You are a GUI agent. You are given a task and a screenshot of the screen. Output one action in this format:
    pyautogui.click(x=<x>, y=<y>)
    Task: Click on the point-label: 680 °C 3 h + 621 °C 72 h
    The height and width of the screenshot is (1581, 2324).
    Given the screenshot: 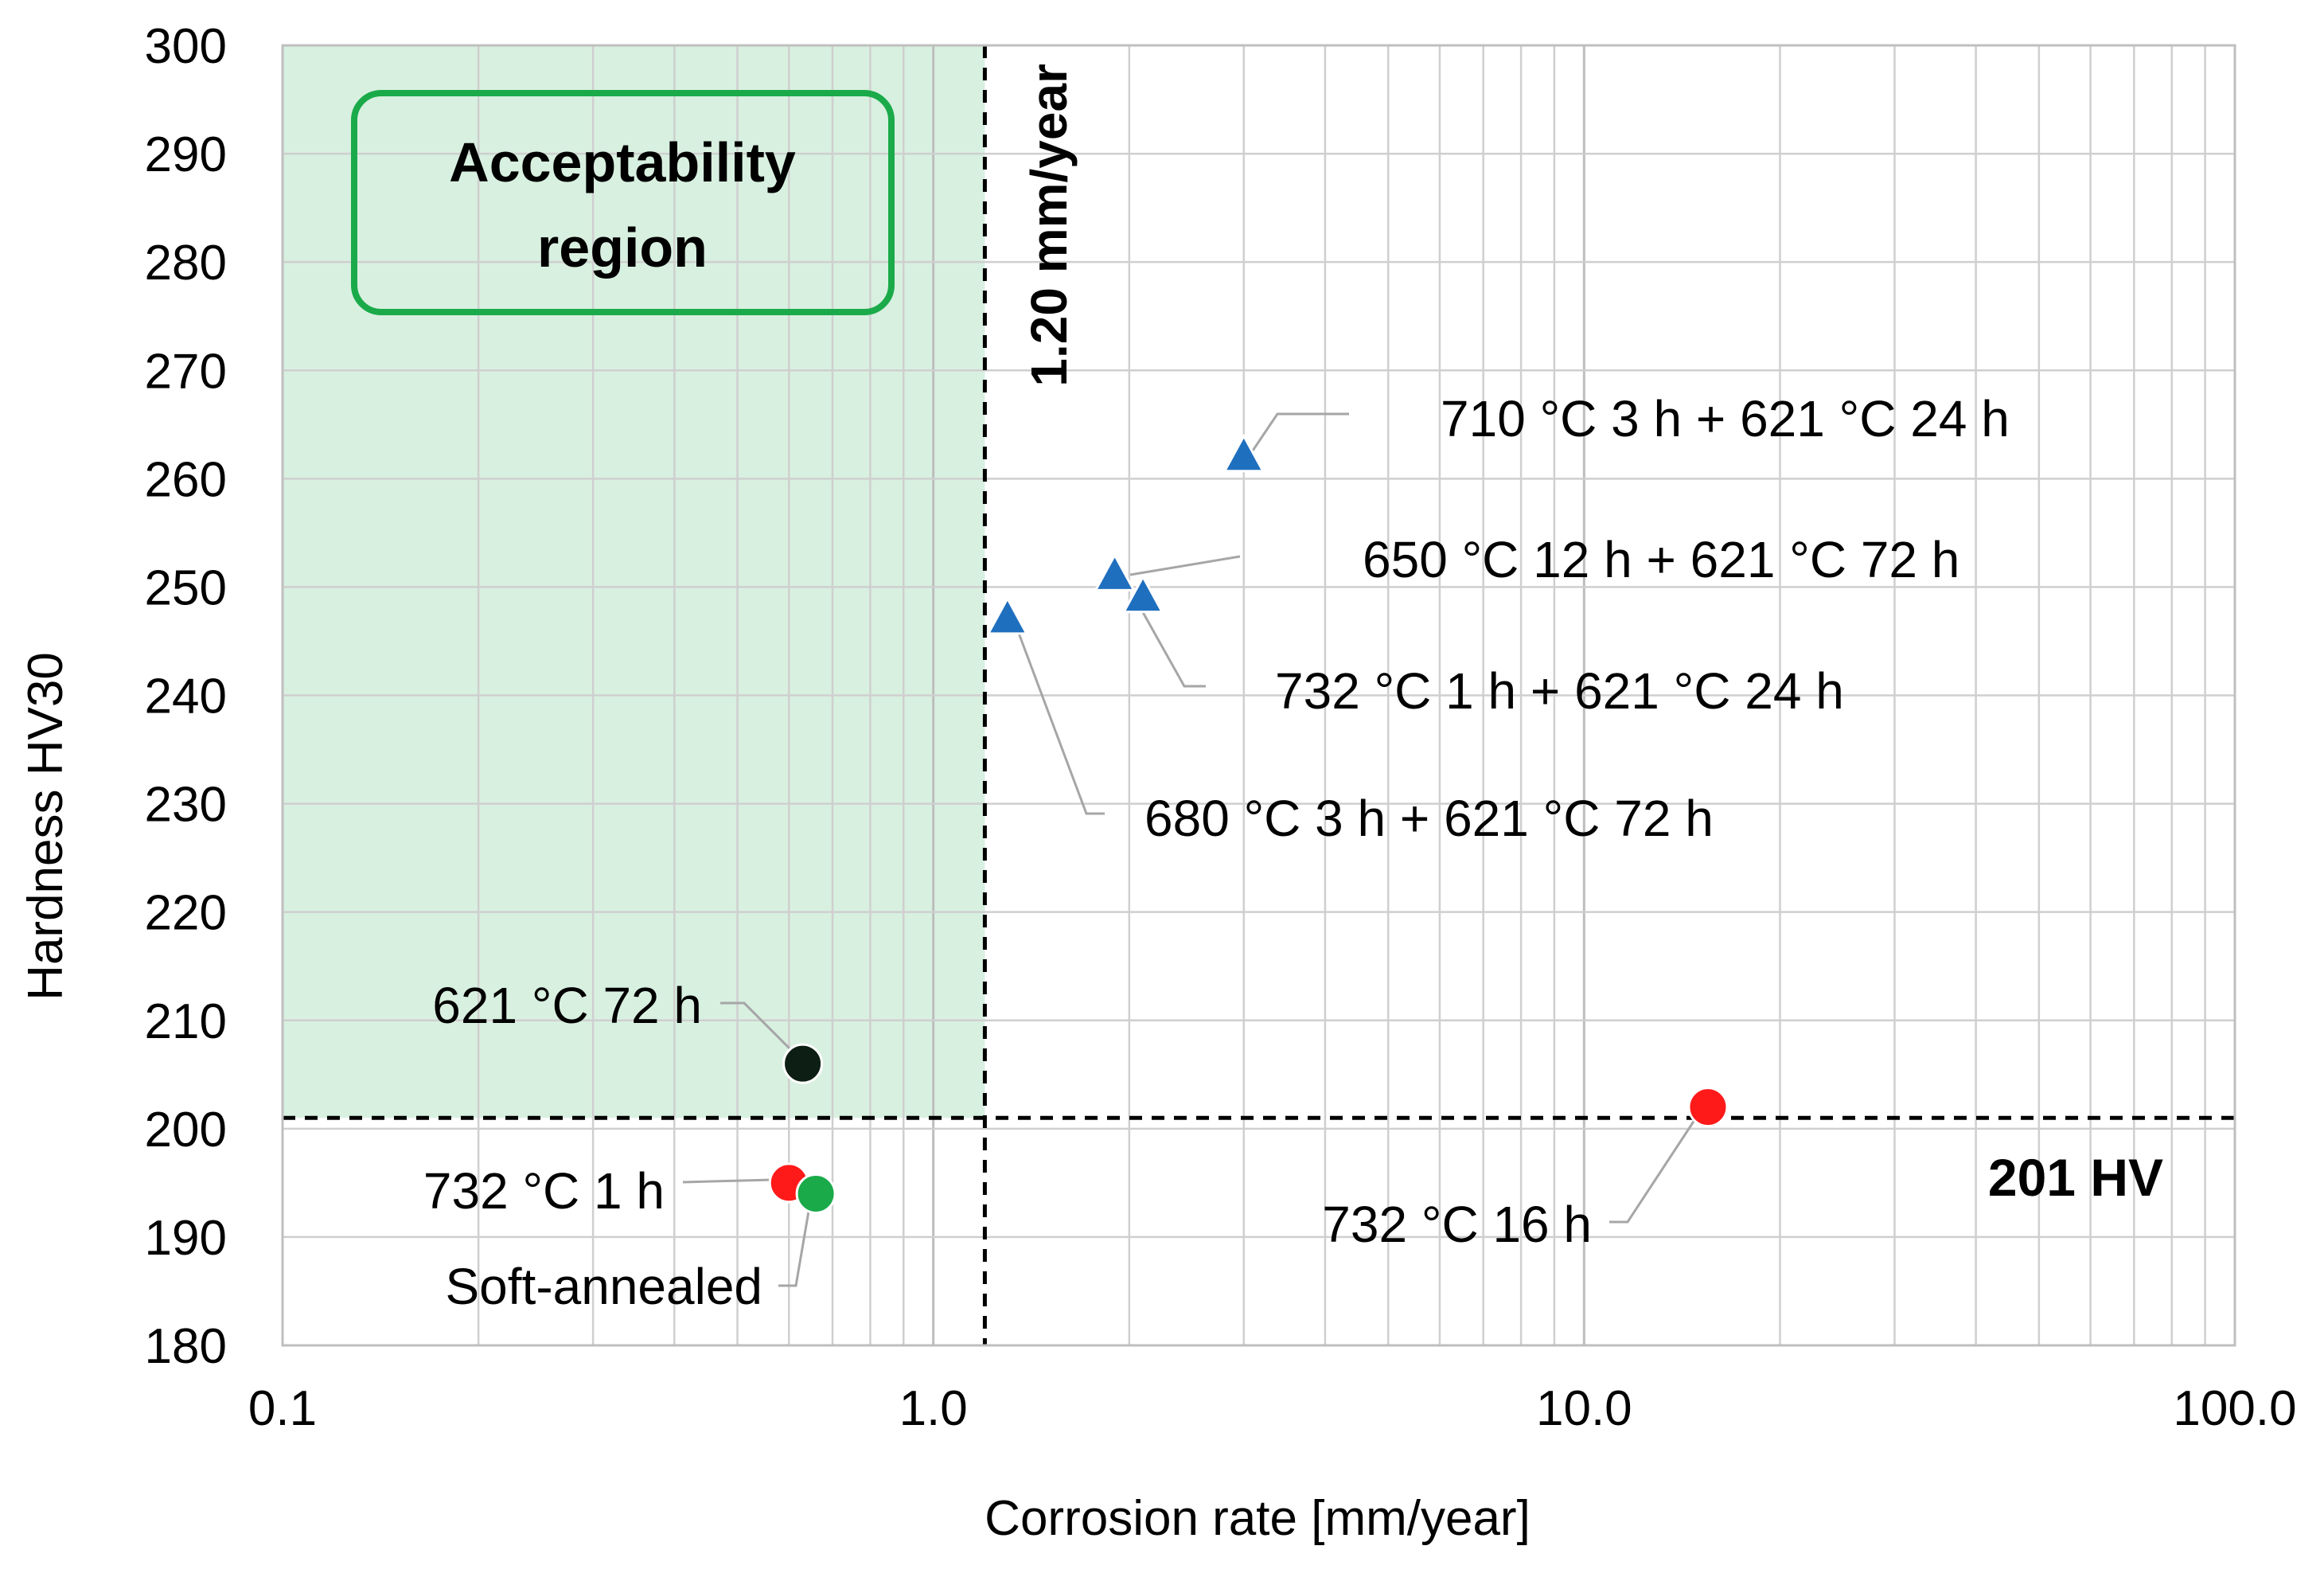 What is the action you would take?
    pyautogui.click(x=1429, y=818)
    